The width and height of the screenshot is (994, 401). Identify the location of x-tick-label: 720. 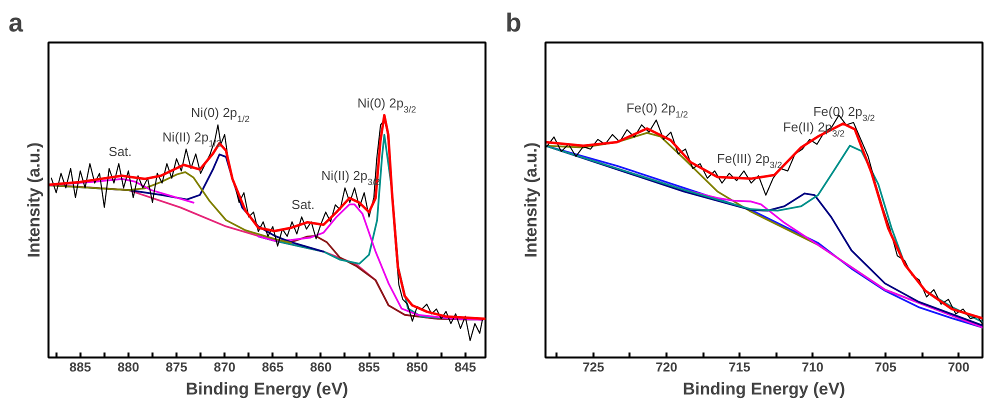
(667, 367).